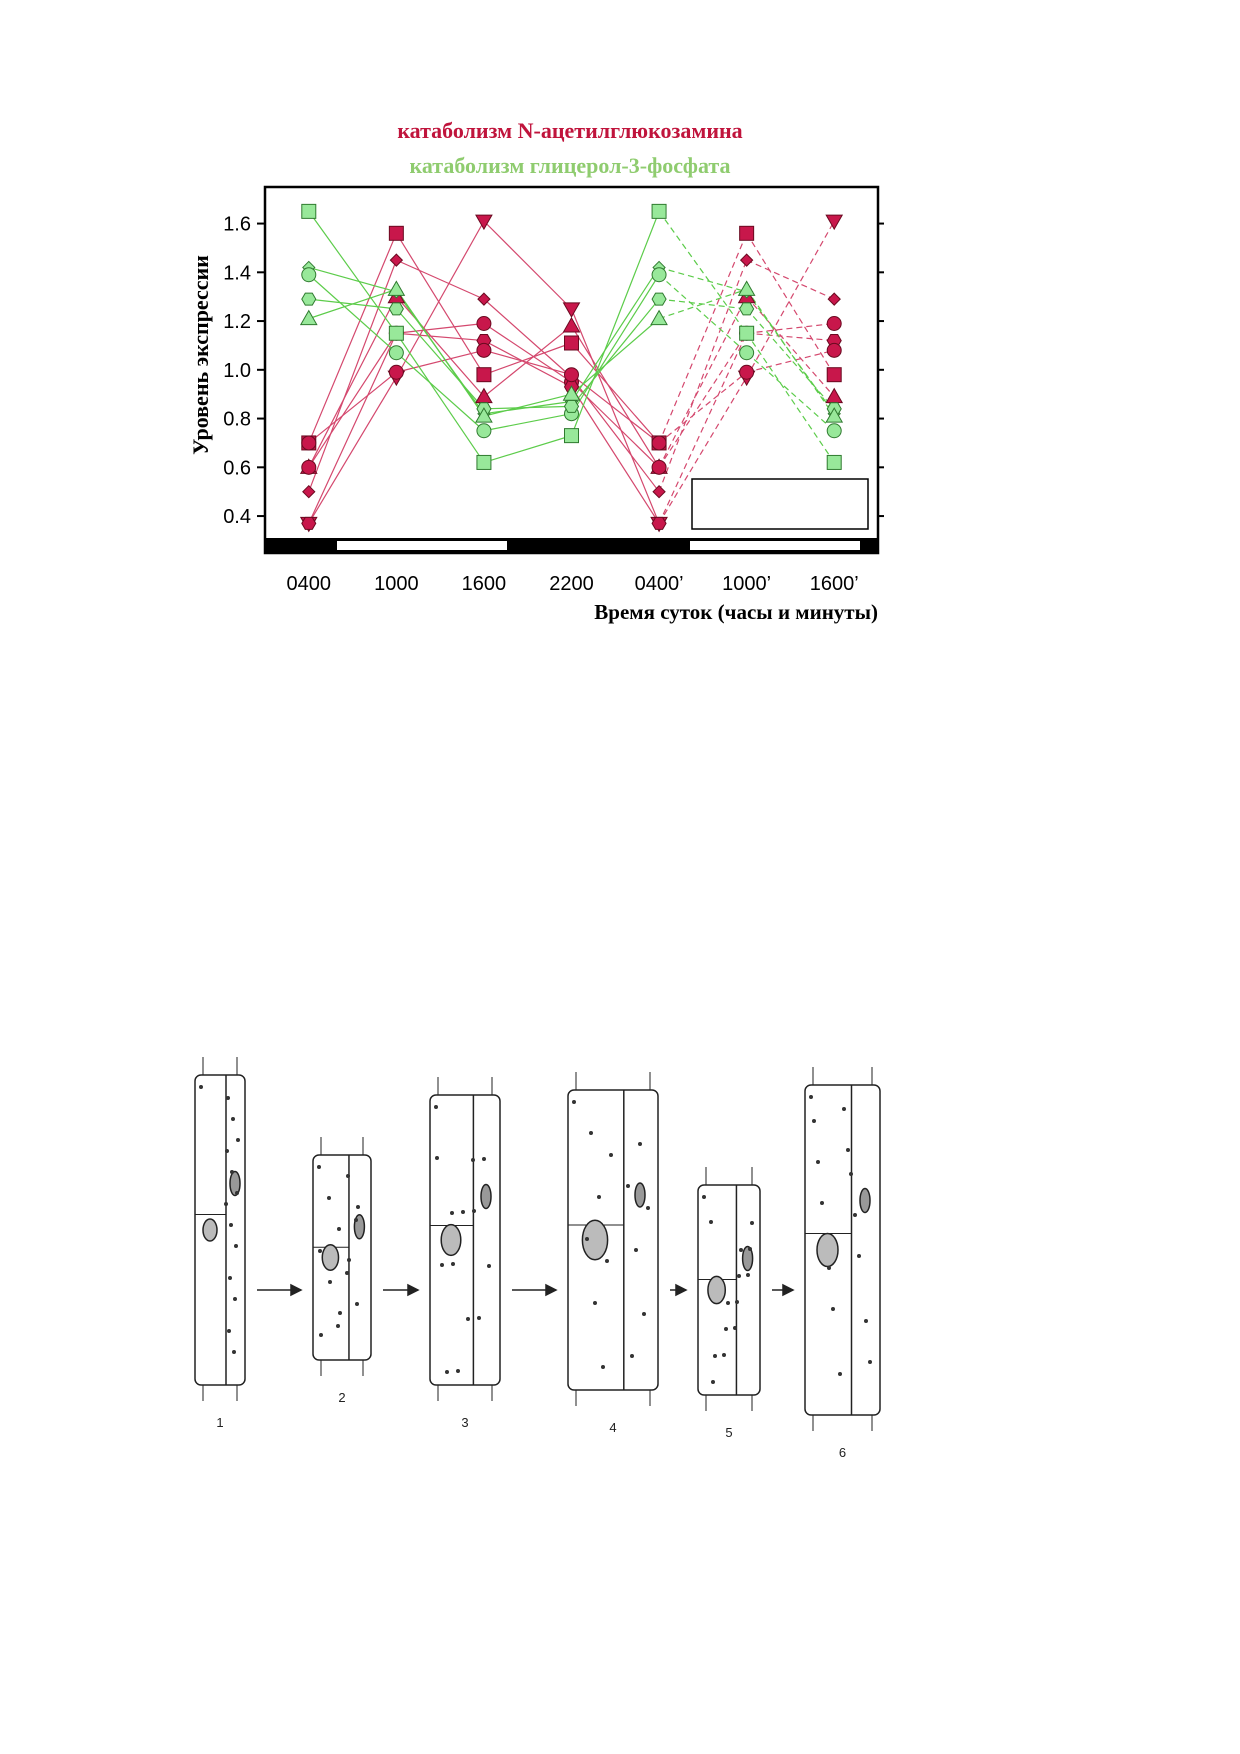  I want to click on x-tick-label: 0400, so click(309, 584).